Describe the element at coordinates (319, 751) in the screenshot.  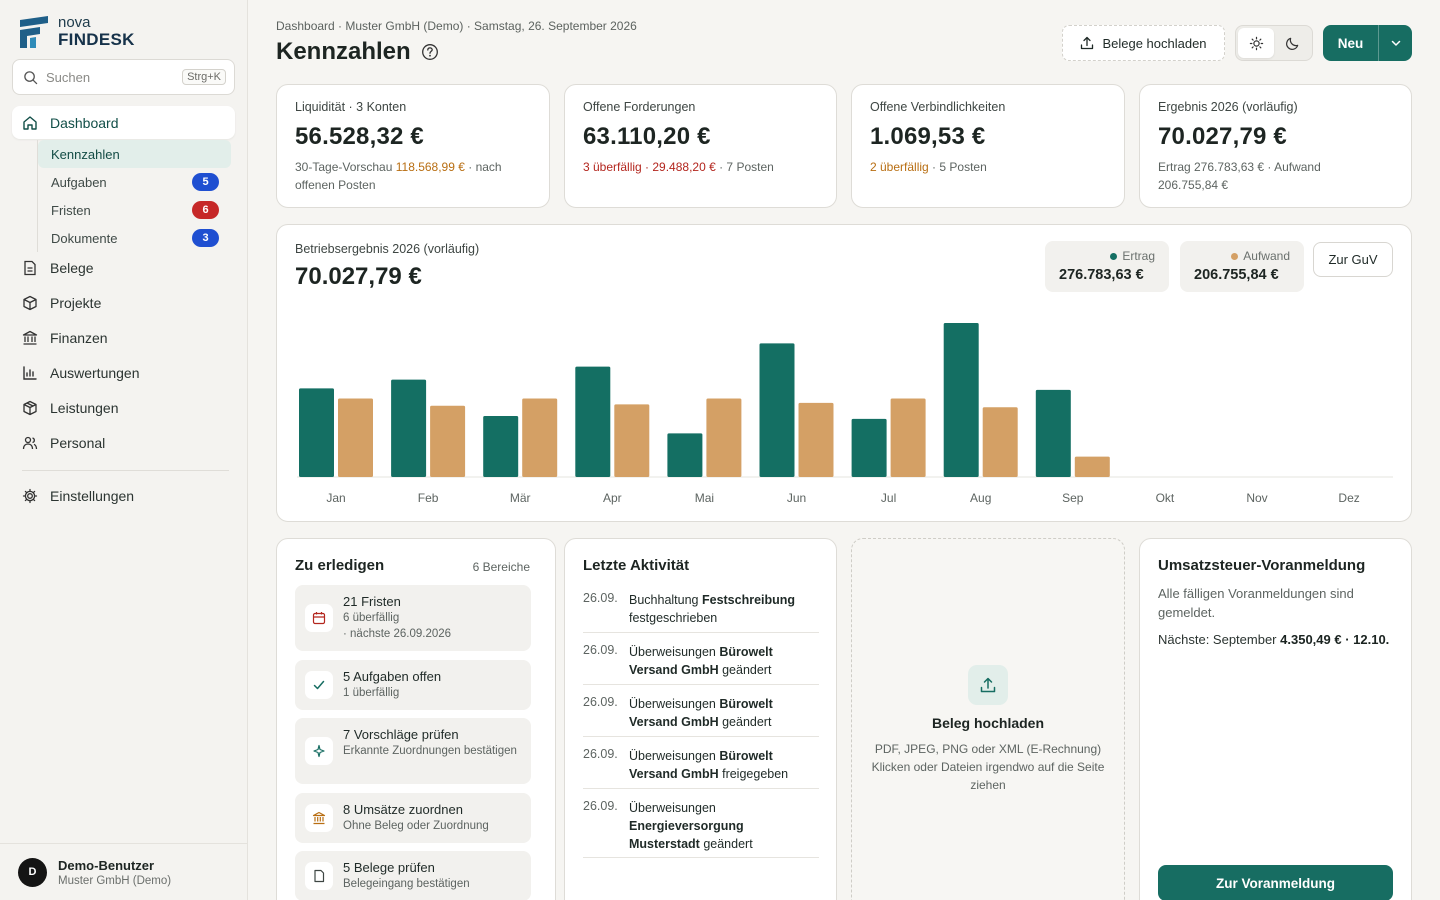
I see `sparkles-icon` at that location.